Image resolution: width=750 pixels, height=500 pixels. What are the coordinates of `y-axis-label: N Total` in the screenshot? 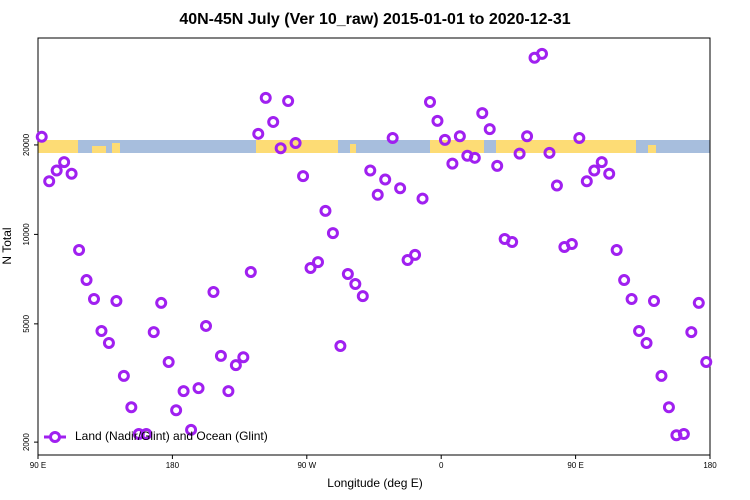 It's located at (7, 245).